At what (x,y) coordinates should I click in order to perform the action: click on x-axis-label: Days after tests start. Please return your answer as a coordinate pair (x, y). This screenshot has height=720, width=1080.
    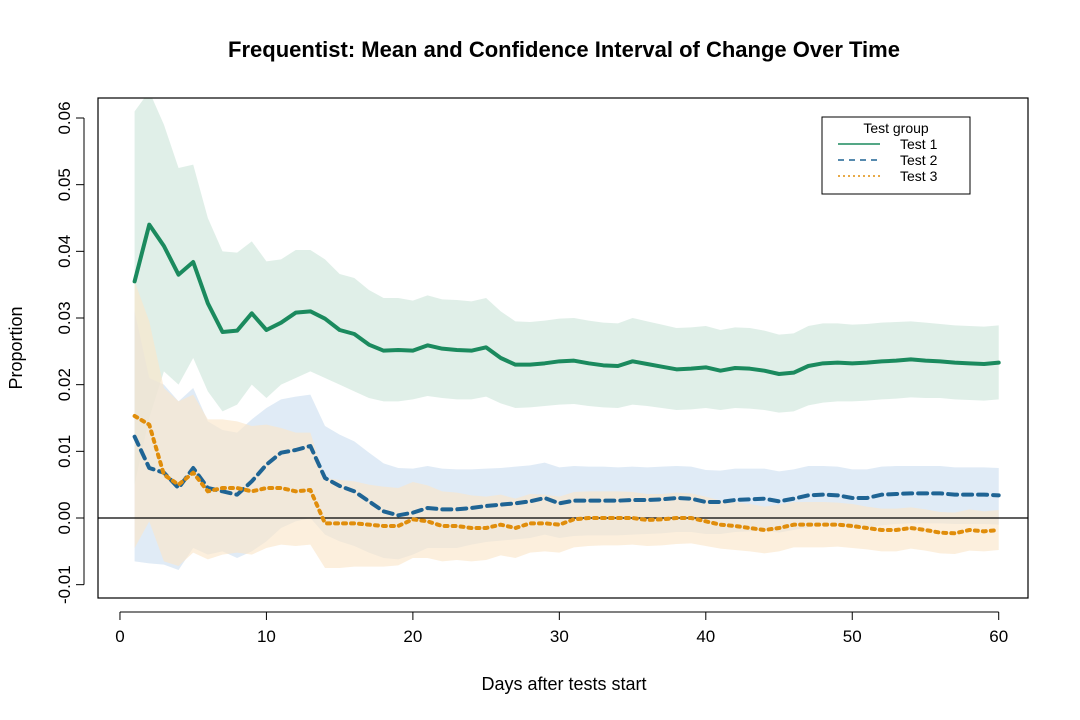
    Looking at the image, I should click on (563, 684).